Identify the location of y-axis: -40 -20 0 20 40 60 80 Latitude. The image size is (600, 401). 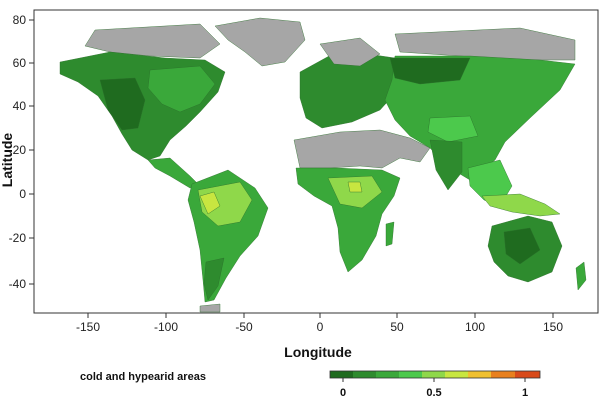
(17, 152).